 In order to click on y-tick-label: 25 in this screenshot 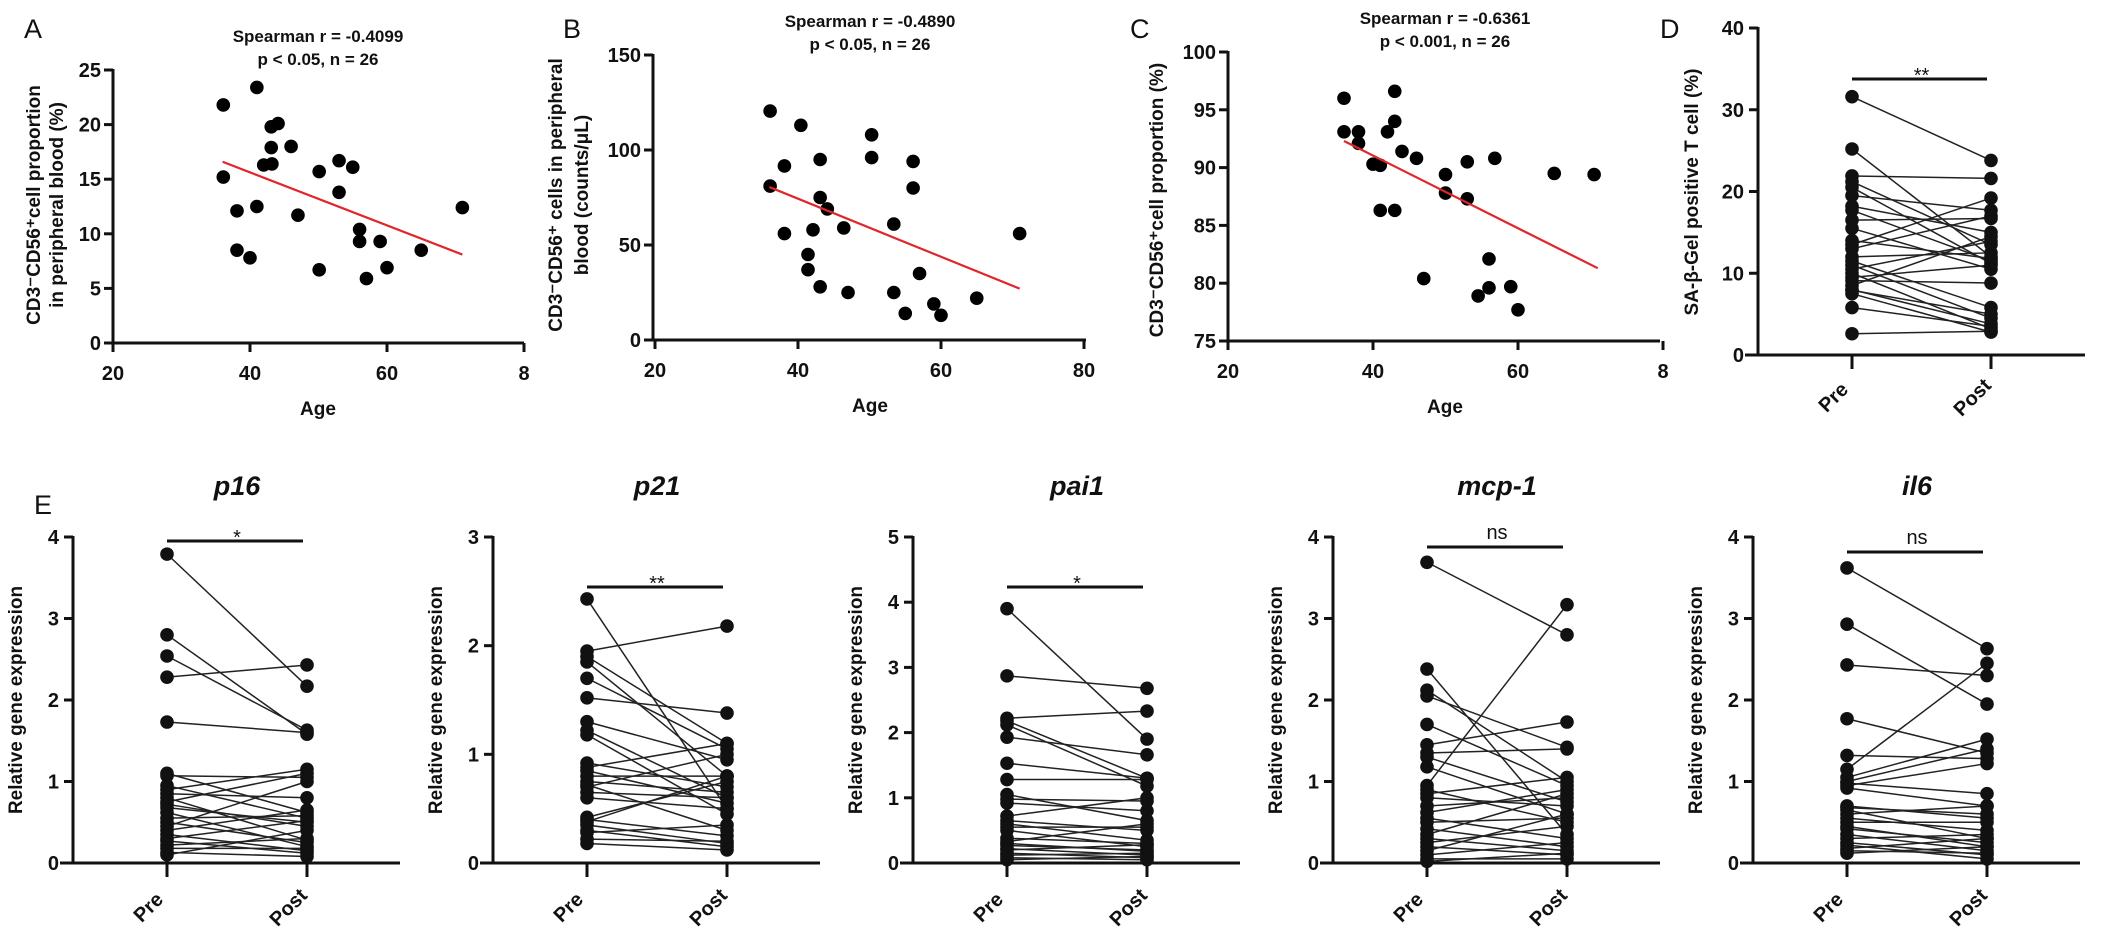, I will do `click(90, 71)`.